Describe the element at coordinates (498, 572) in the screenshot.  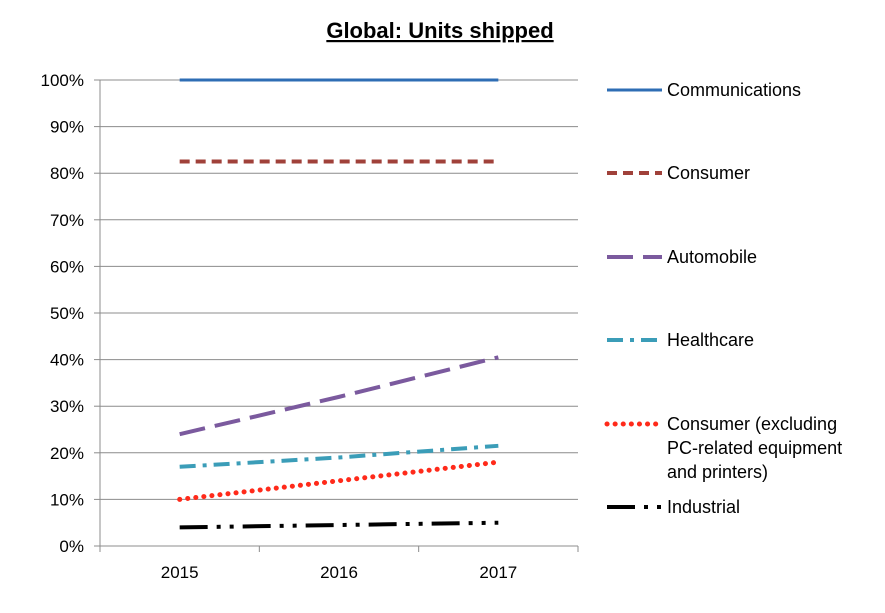
I see `x-tick-label: 2017` at that location.